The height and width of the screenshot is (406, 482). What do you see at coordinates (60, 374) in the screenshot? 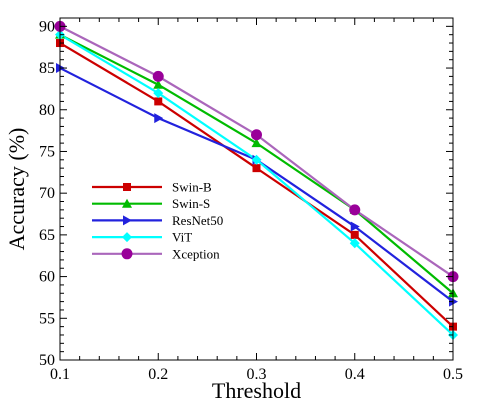
I see `x-tick-label: 0.1` at bounding box center [60, 374].